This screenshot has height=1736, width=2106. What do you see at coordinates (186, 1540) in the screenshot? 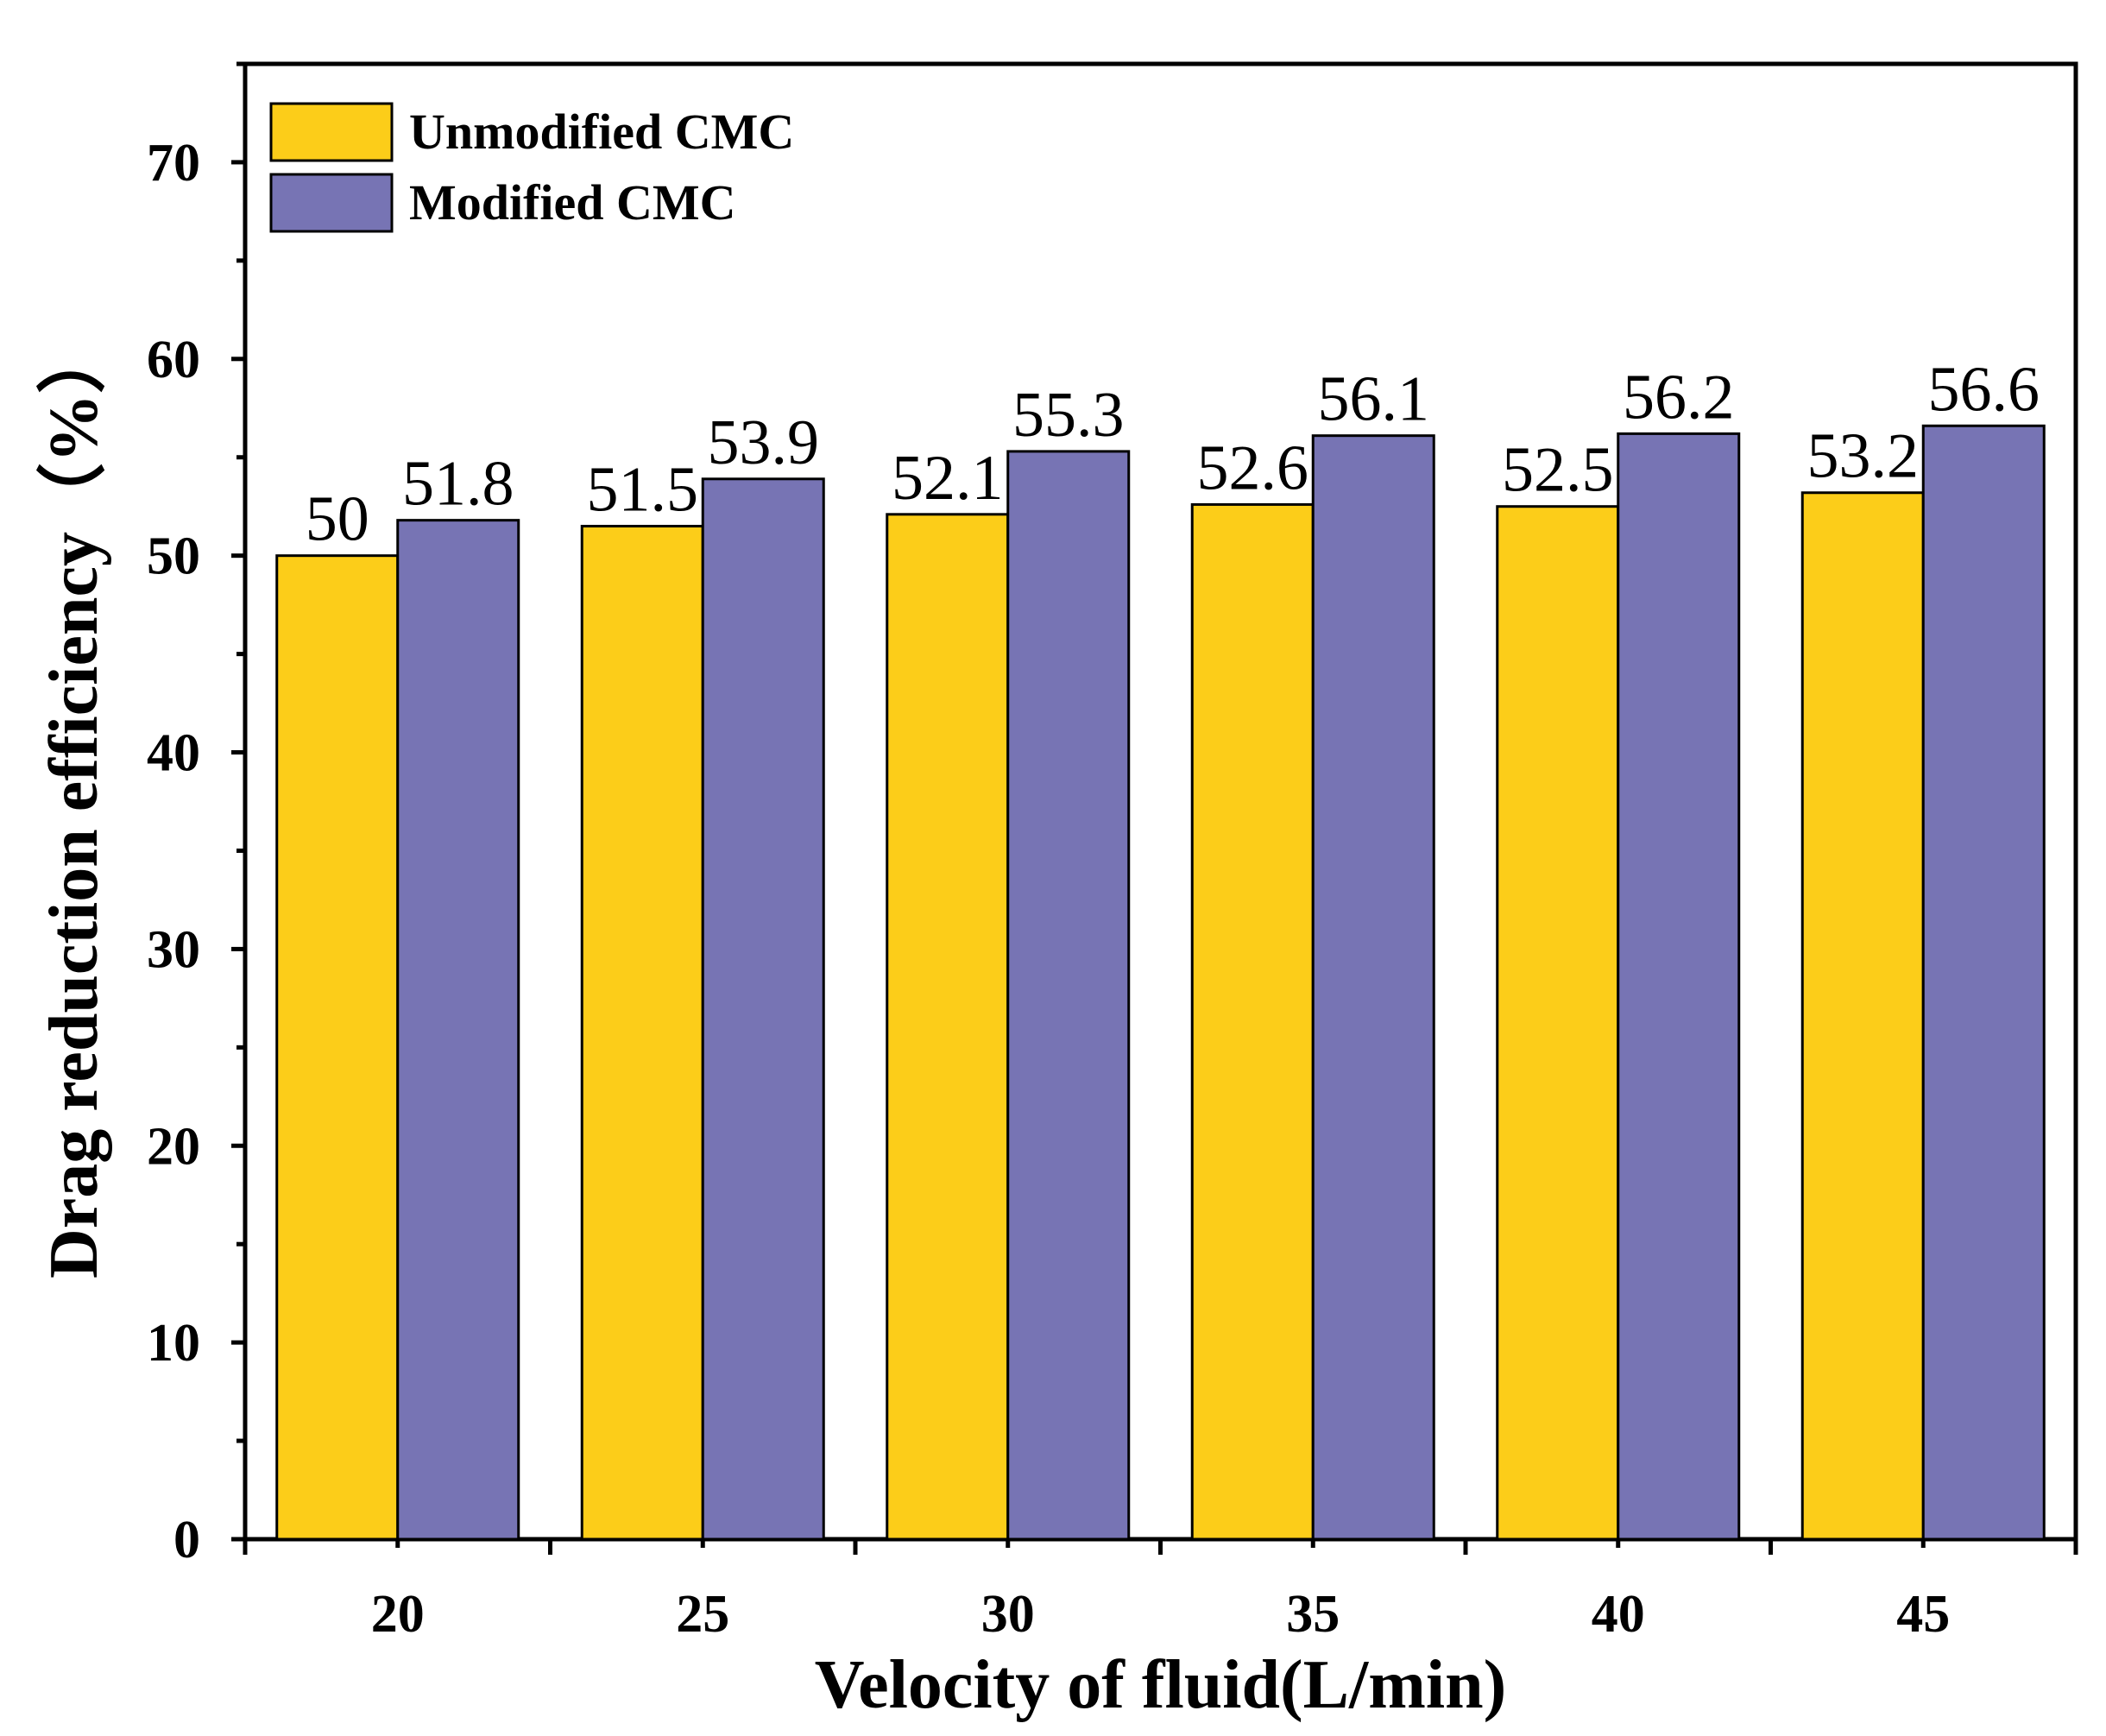
I see `y-tick-label: 0` at bounding box center [186, 1540].